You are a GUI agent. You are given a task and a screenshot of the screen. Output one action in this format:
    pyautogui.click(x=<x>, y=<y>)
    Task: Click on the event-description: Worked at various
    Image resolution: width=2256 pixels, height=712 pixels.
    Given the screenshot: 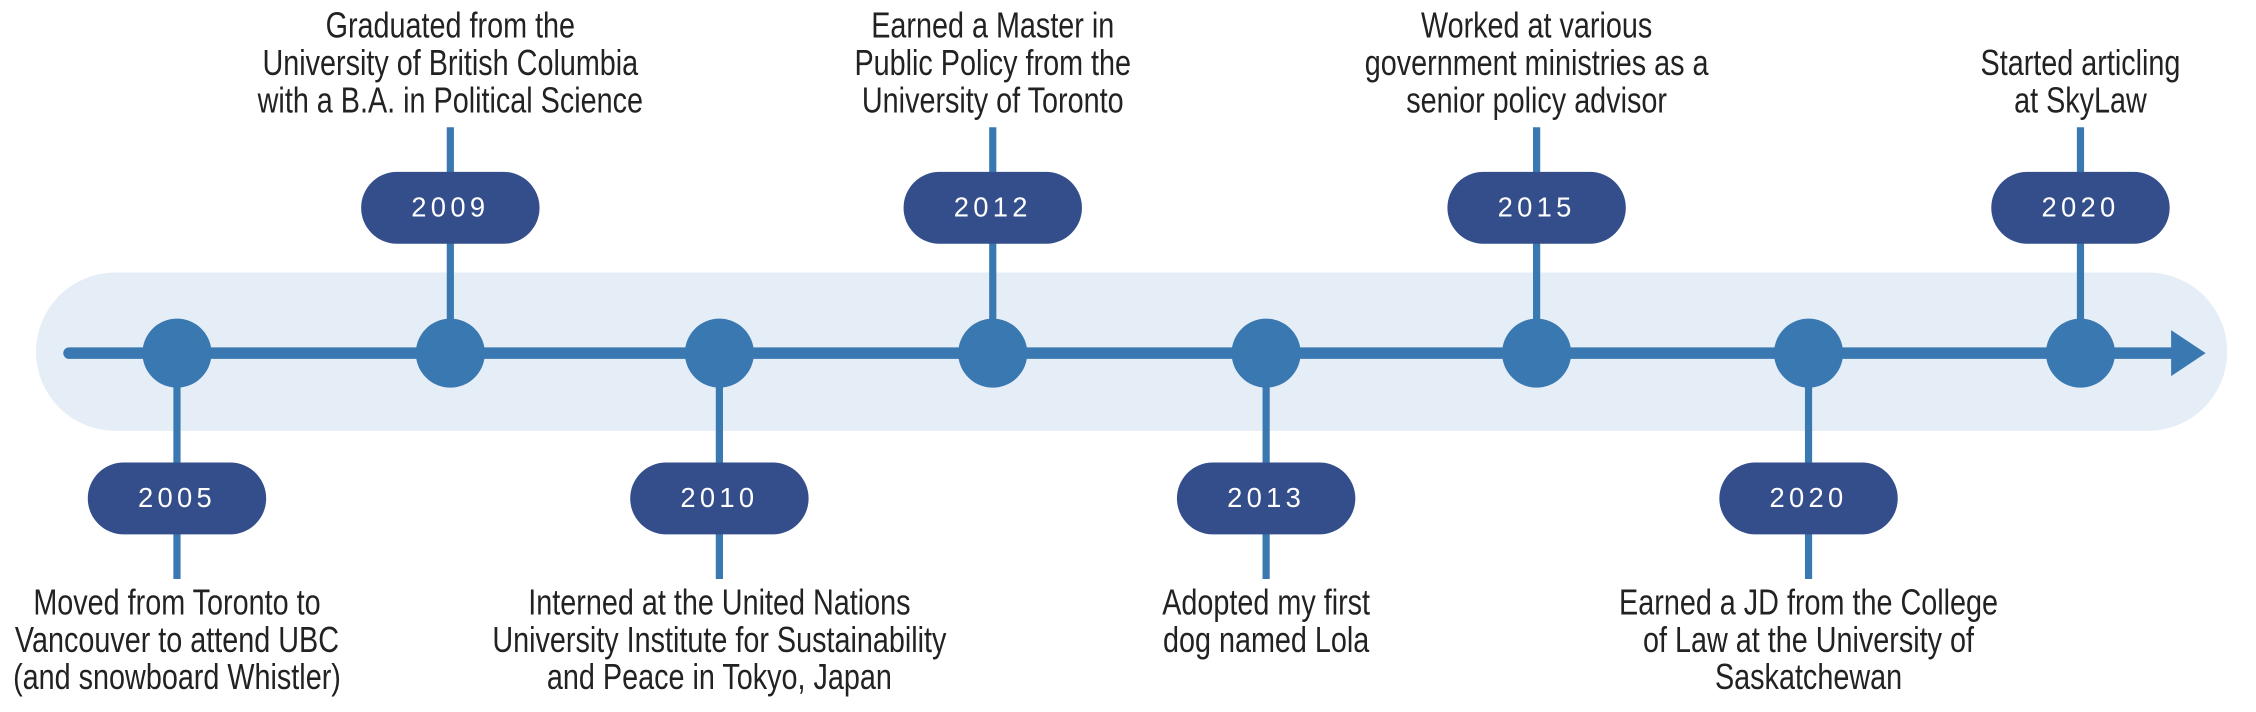 What is the action you would take?
    pyautogui.click(x=1536, y=25)
    